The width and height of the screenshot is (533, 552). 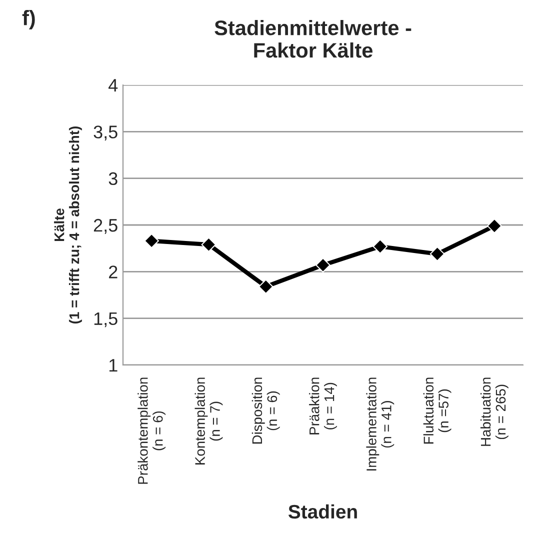 I want to click on text: f), so click(x=28, y=20).